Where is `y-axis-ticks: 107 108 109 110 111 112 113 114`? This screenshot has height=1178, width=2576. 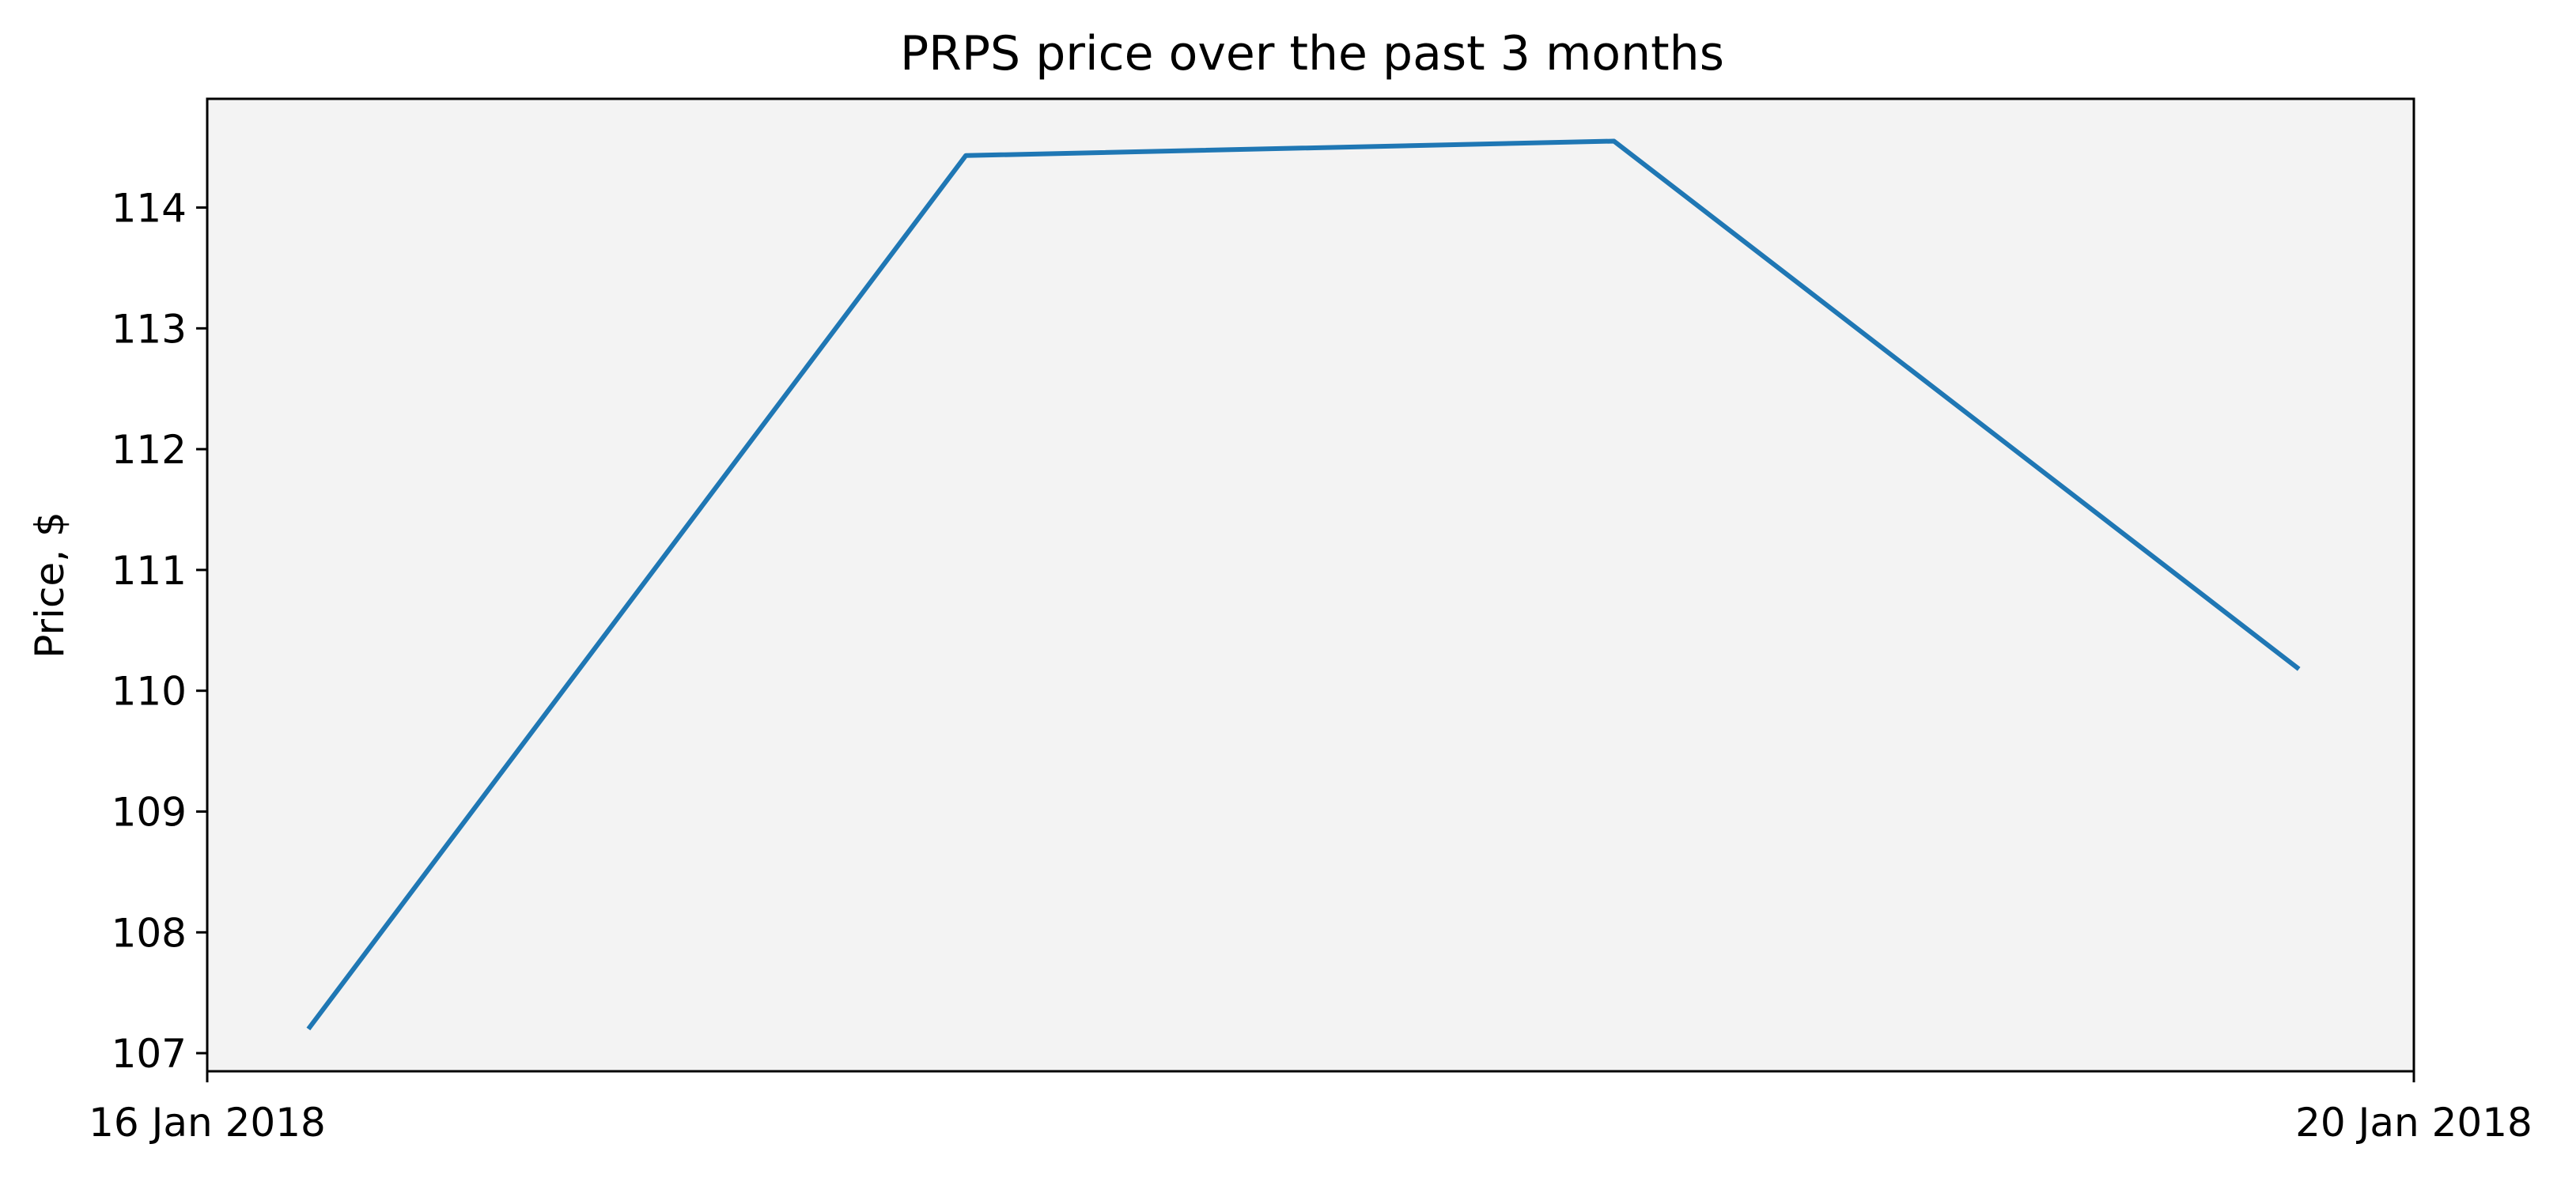 y-axis-ticks: 107 108 109 110 111 112 113 114 is located at coordinates (159, 631).